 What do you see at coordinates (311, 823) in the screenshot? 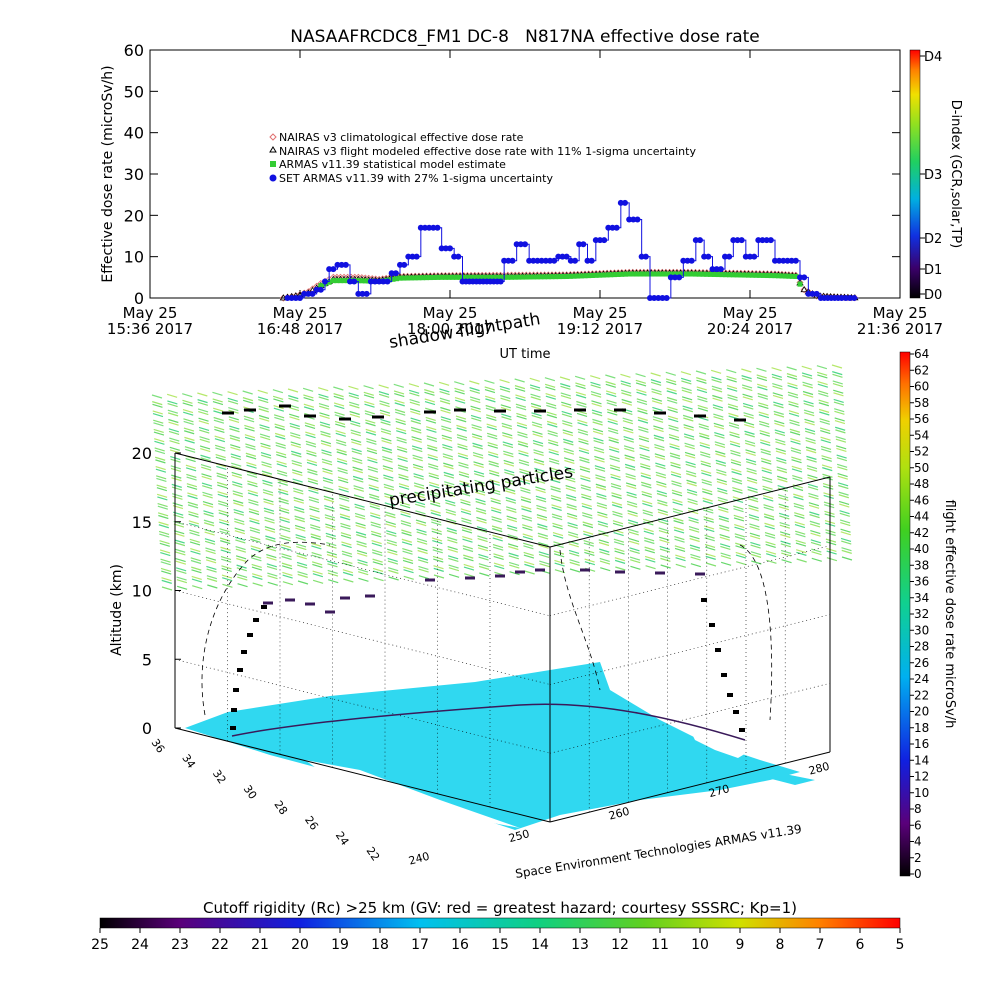
I see `latitude-tick-label: 26` at bounding box center [311, 823].